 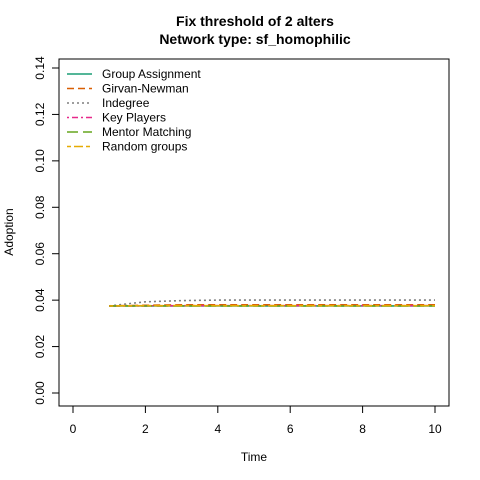 I want to click on chart-title: Fix threshold of 2 alters, so click(x=255, y=21).